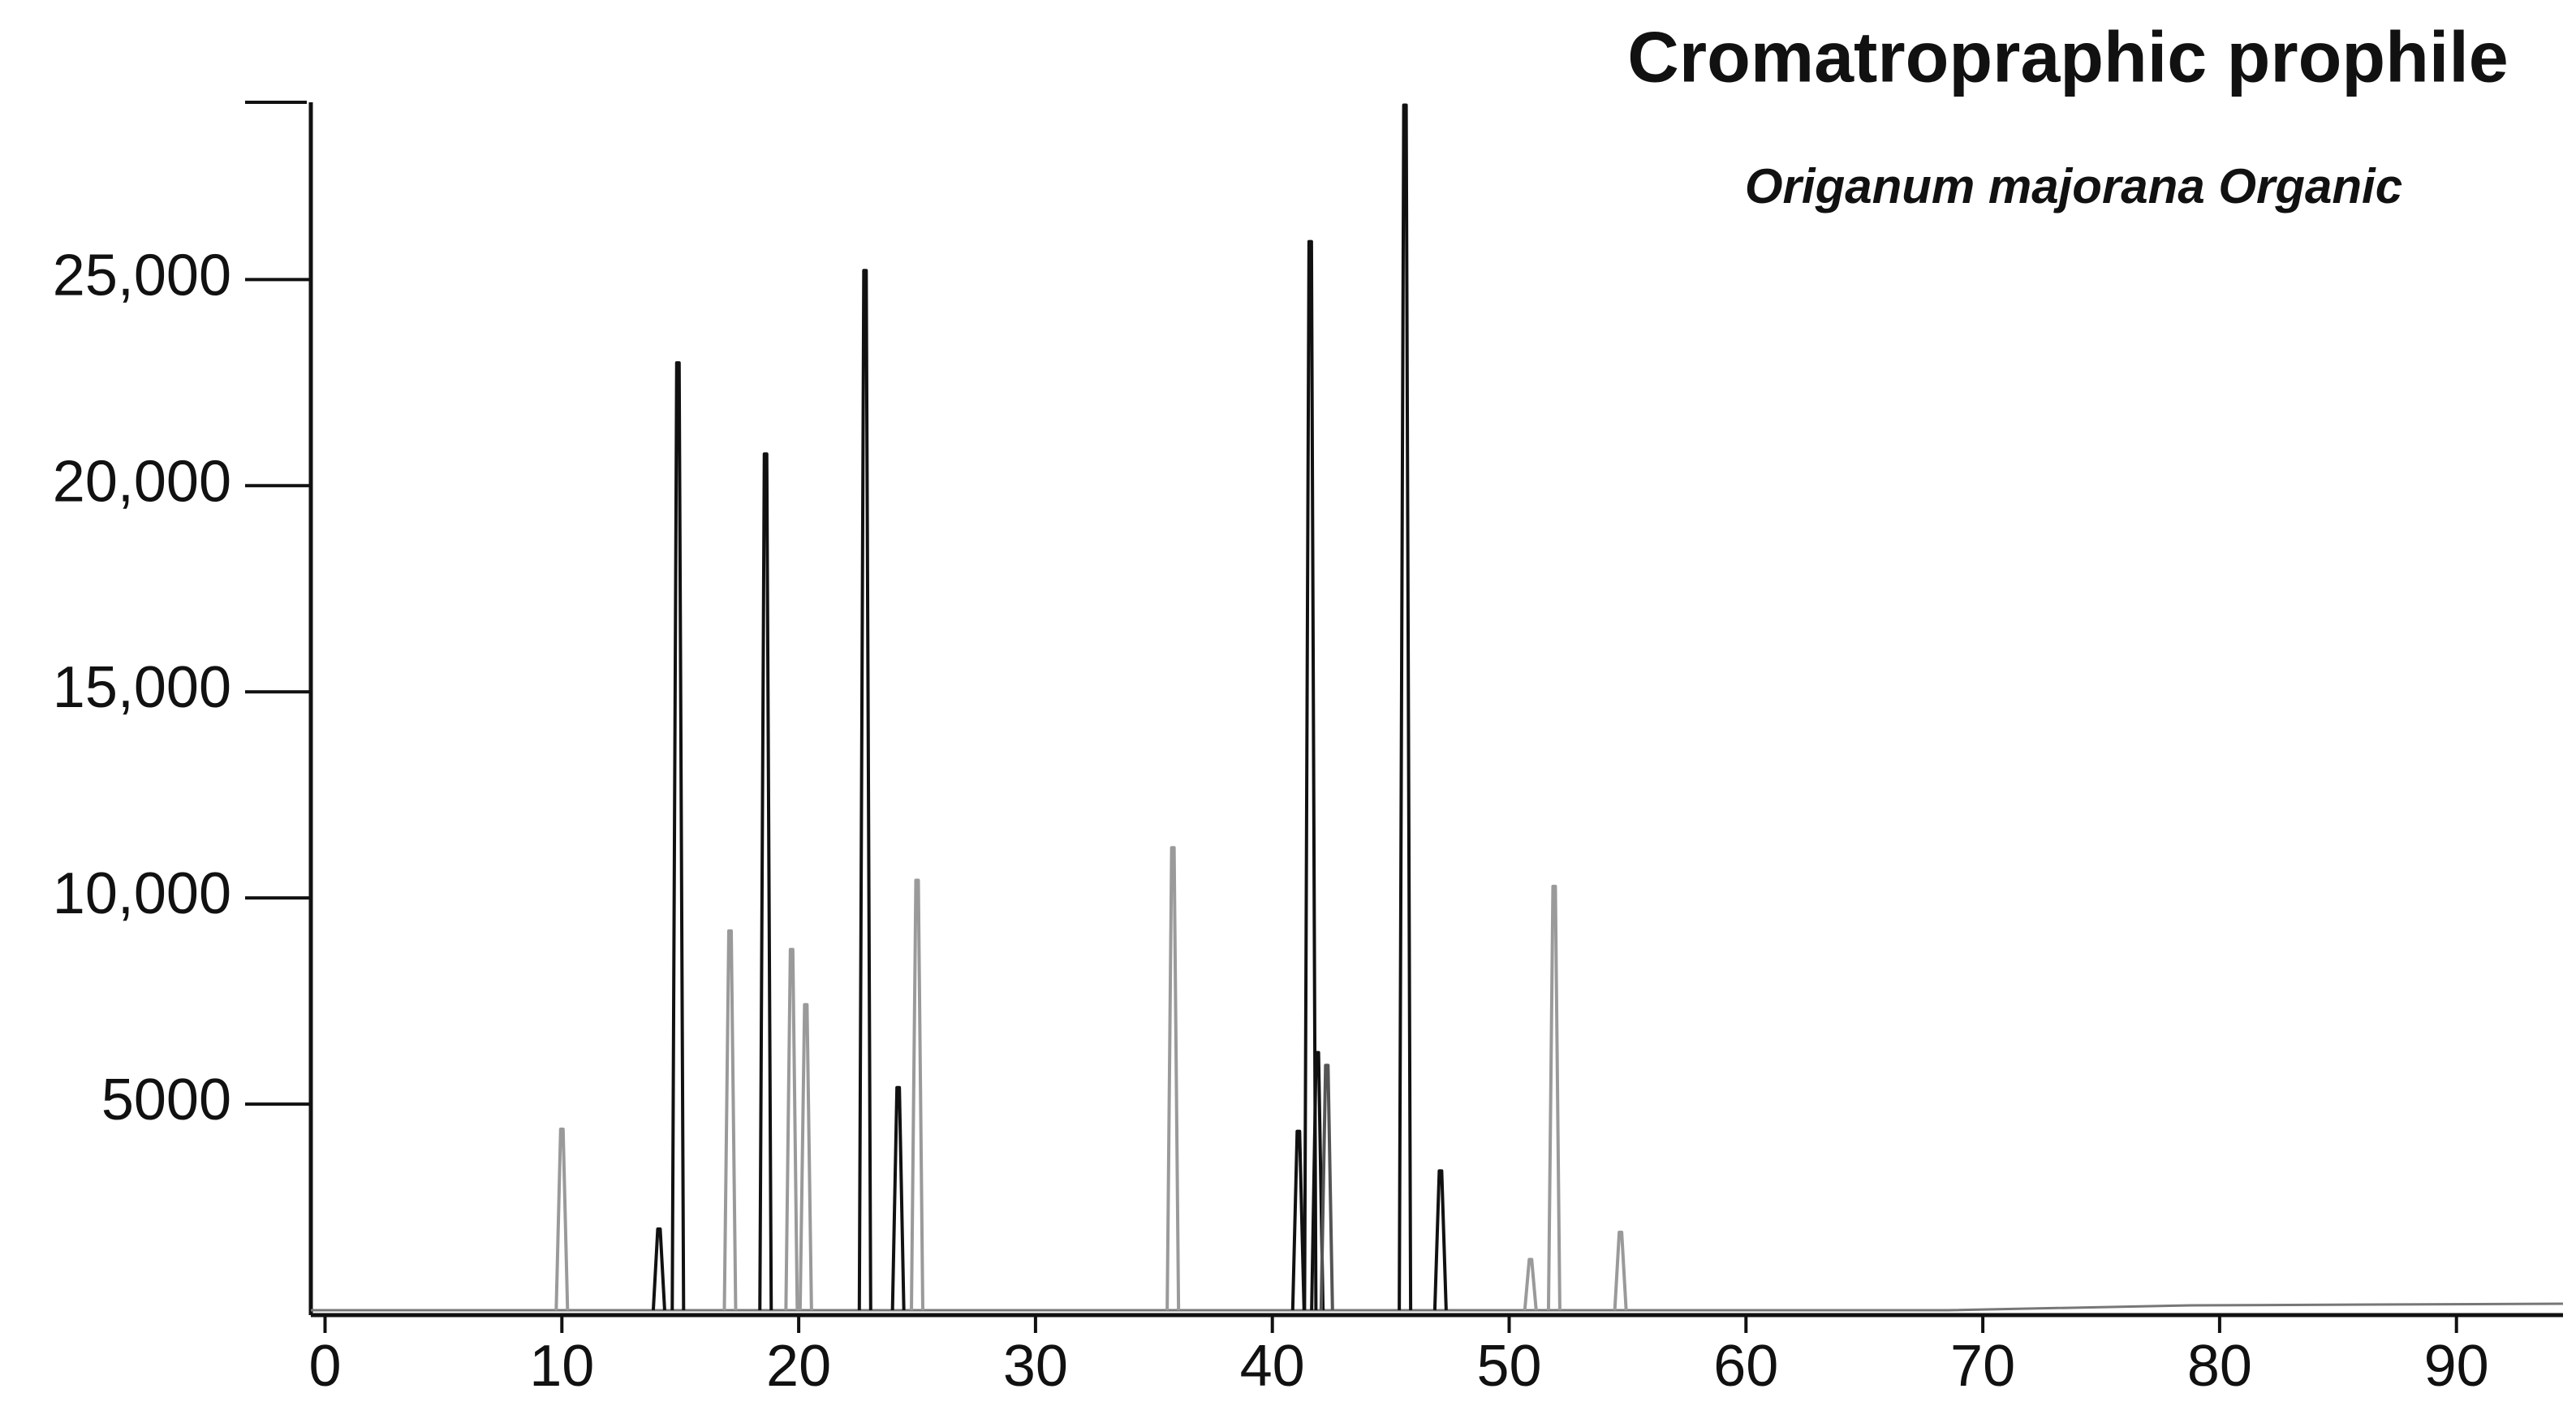 Image resolution: width=2576 pixels, height=1419 pixels. What do you see at coordinates (2457, 1367) in the screenshot?
I see `x-tick-label: 90` at bounding box center [2457, 1367].